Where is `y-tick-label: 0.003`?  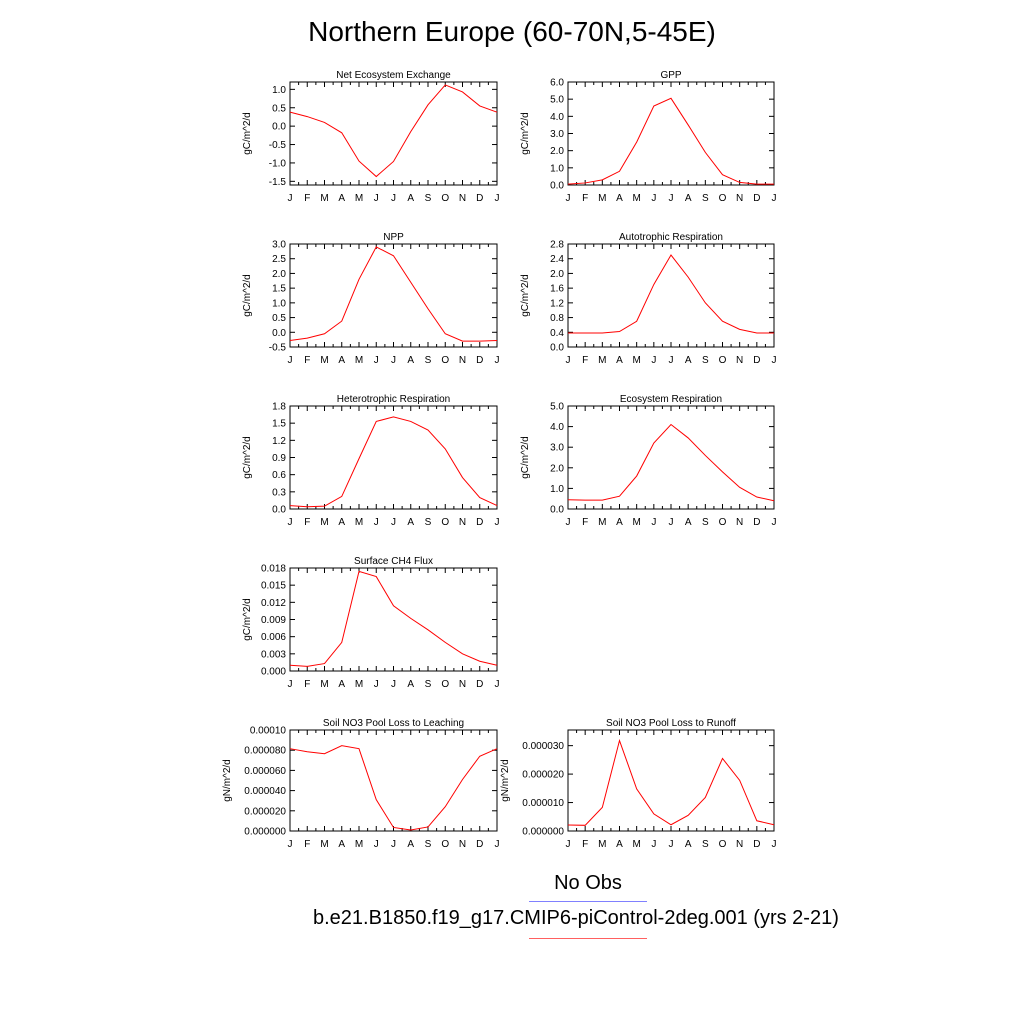 y-tick-label: 0.003 is located at coordinates (273, 654).